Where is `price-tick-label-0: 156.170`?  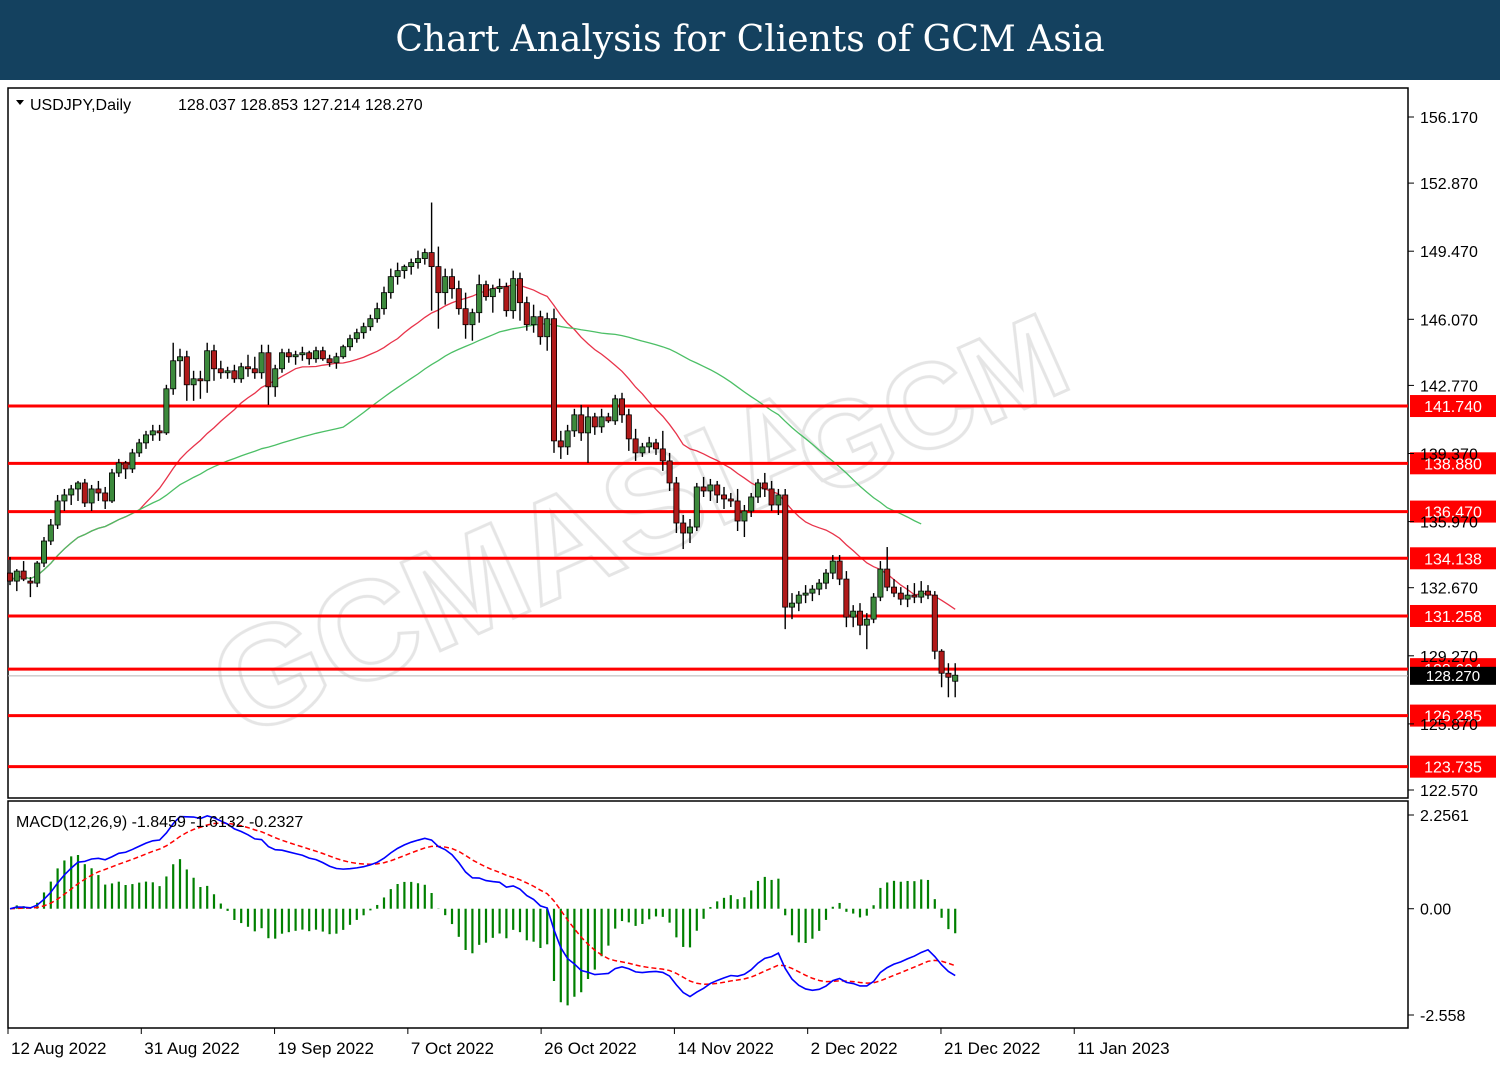 price-tick-label-0: 156.170 is located at coordinates (1449, 118).